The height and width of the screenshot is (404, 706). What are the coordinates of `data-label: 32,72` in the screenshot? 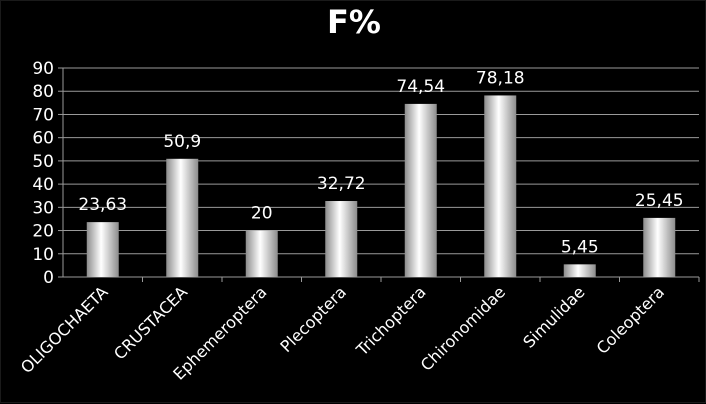 It's located at (341, 184).